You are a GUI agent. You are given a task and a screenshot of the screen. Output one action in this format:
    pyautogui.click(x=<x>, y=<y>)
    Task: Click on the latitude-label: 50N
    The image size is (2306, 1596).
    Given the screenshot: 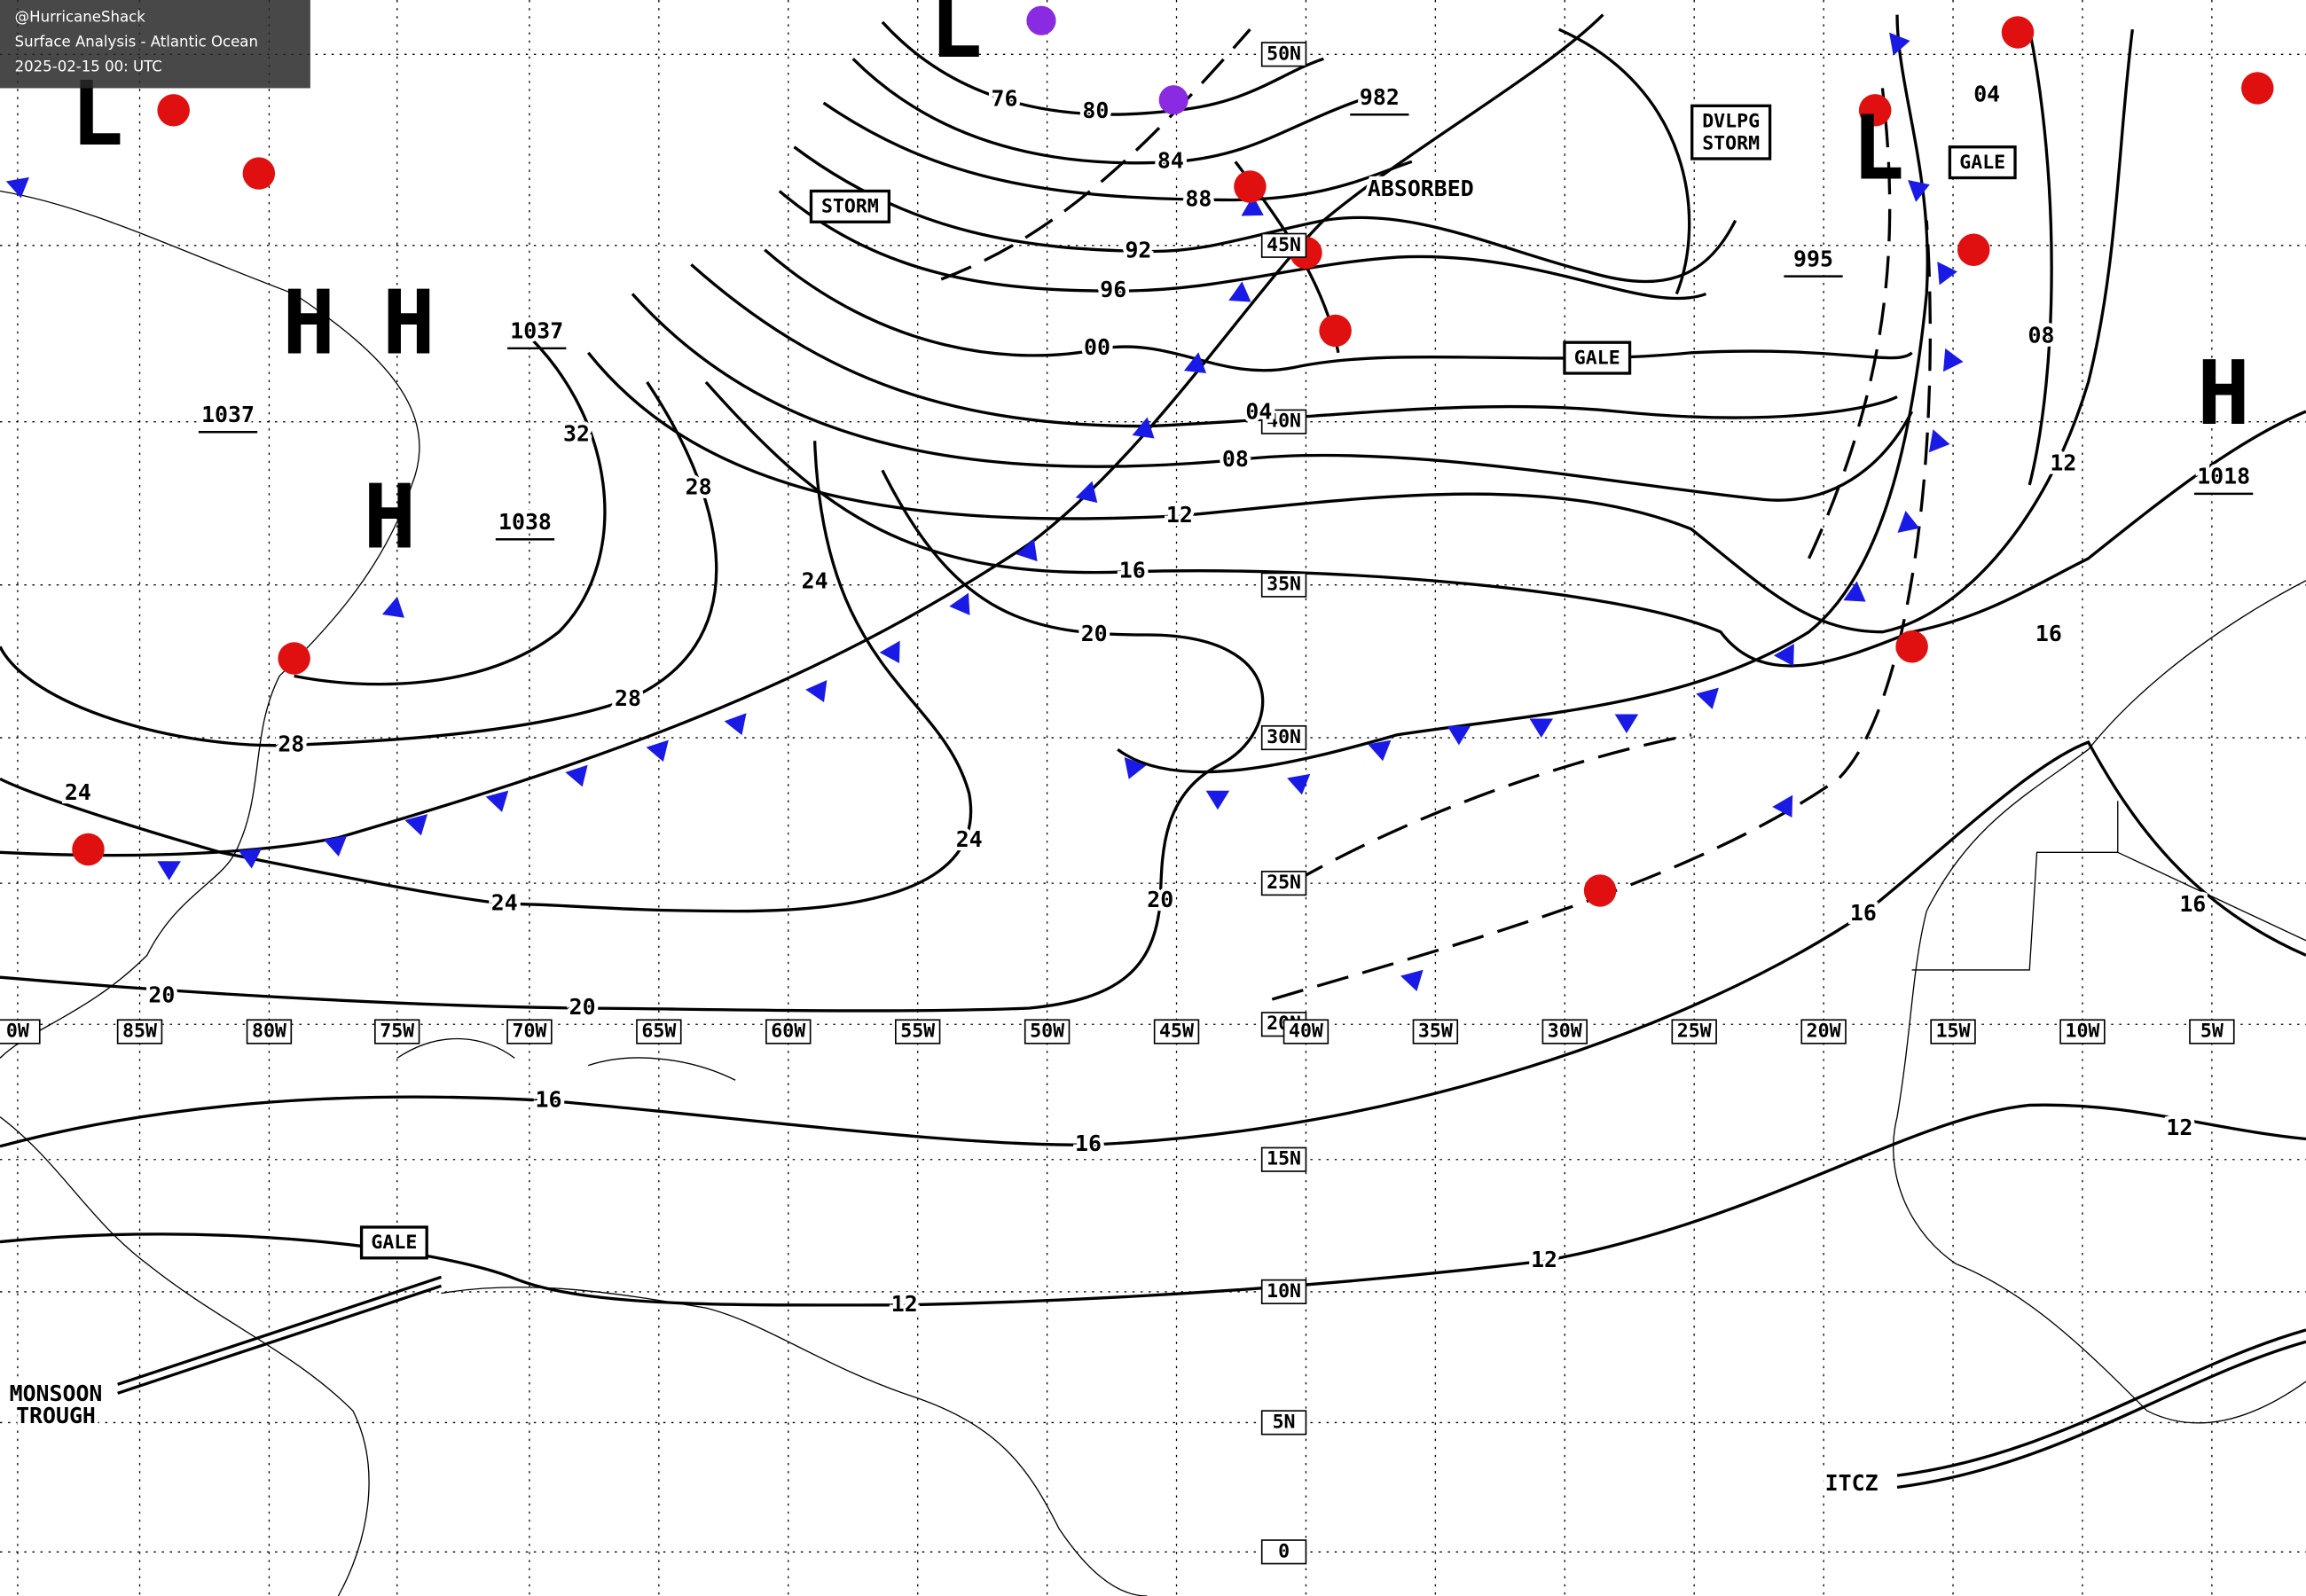 What is the action you would take?
    pyautogui.click(x=1284, y=54)
    